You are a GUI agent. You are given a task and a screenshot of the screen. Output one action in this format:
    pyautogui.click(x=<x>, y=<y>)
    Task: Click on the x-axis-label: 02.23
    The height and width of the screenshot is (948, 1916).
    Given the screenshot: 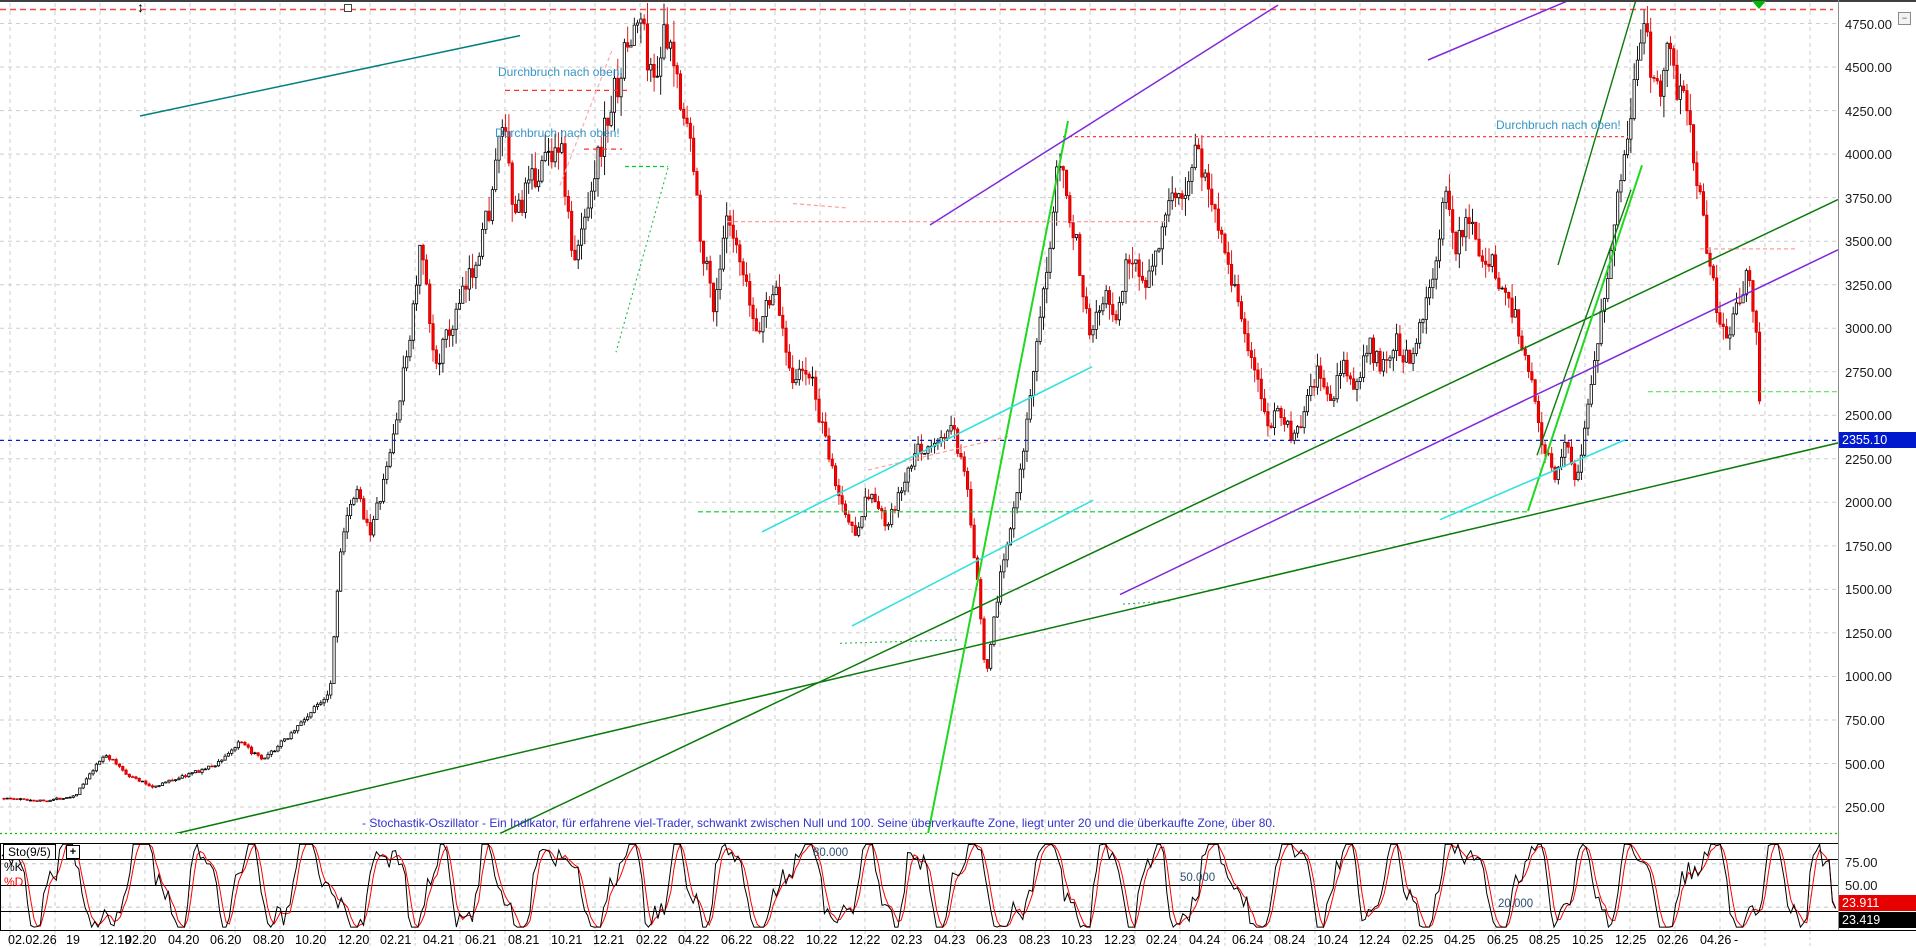 What is the action you would take?
    pyautogui.click(x=907, y=940)
    